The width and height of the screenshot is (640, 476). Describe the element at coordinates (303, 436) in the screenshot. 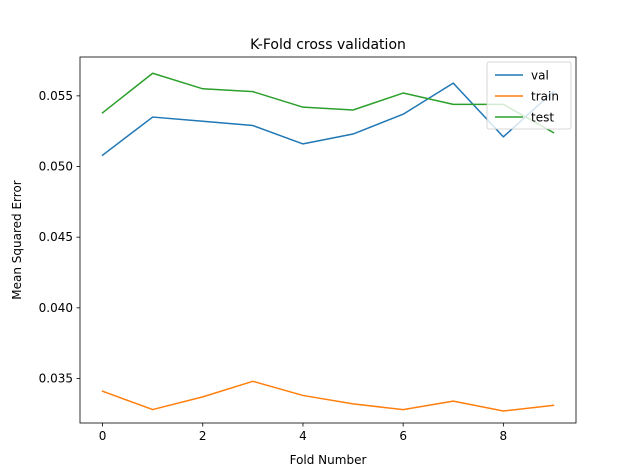

I see `x-tick-label: 4` at that location.